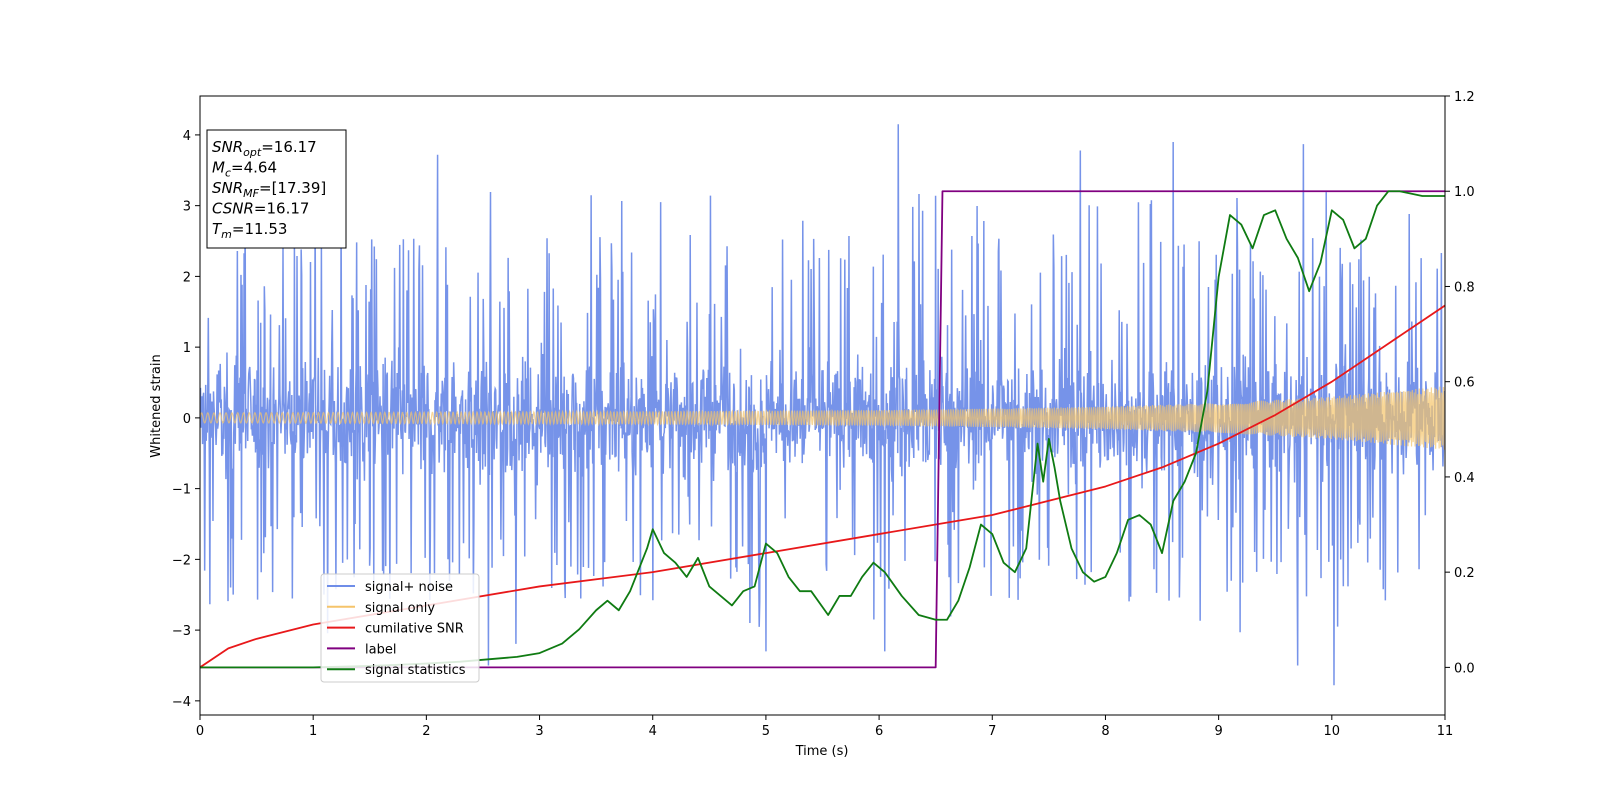 Image resolution: width=1600 pixels, height=800 pixels. Describe the element at coordinates (217, 229) in the screenshot. I see `annotation-symbol: T` at that location.